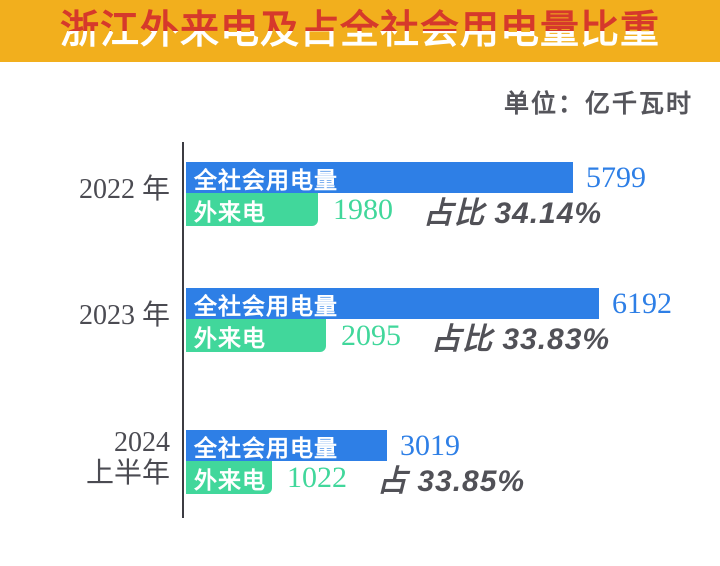 Image resolution: width=720 pixels, height=566 pixels. Describe the element at coordinates (416, 211) in the screenshot. I see `external-bar-row: 外来电 1980 占比 34.14%` at that location.